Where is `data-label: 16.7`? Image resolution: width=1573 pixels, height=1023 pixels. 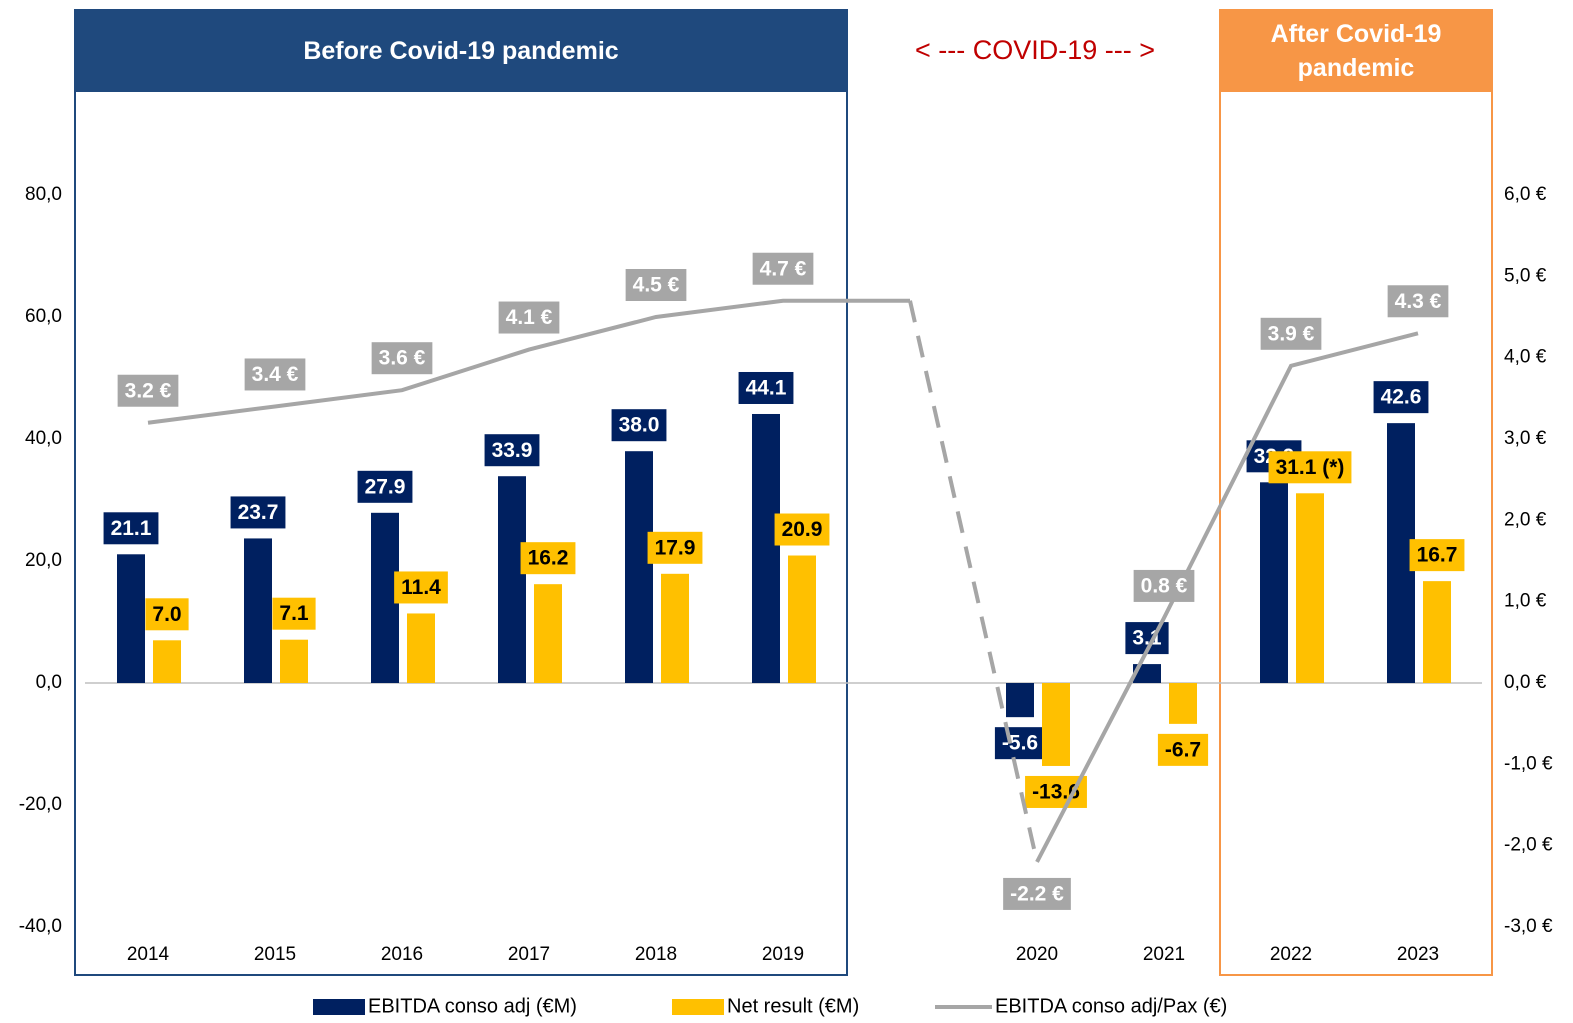 data-label: 16.7 is located at coordinates (1437, 555).